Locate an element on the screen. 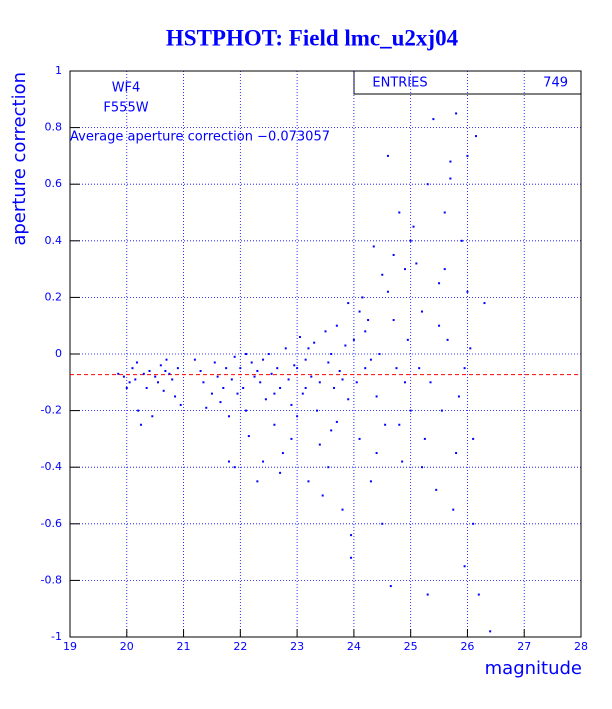 The width and height of the screenshot is (612, 709). stats-label: ENTRIES is located at coordinates (399, 83).